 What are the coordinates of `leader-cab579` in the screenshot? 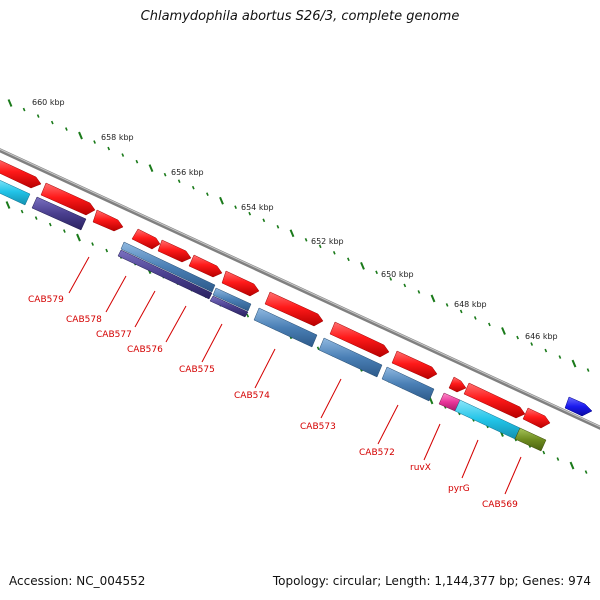 It's located at (79, 275).